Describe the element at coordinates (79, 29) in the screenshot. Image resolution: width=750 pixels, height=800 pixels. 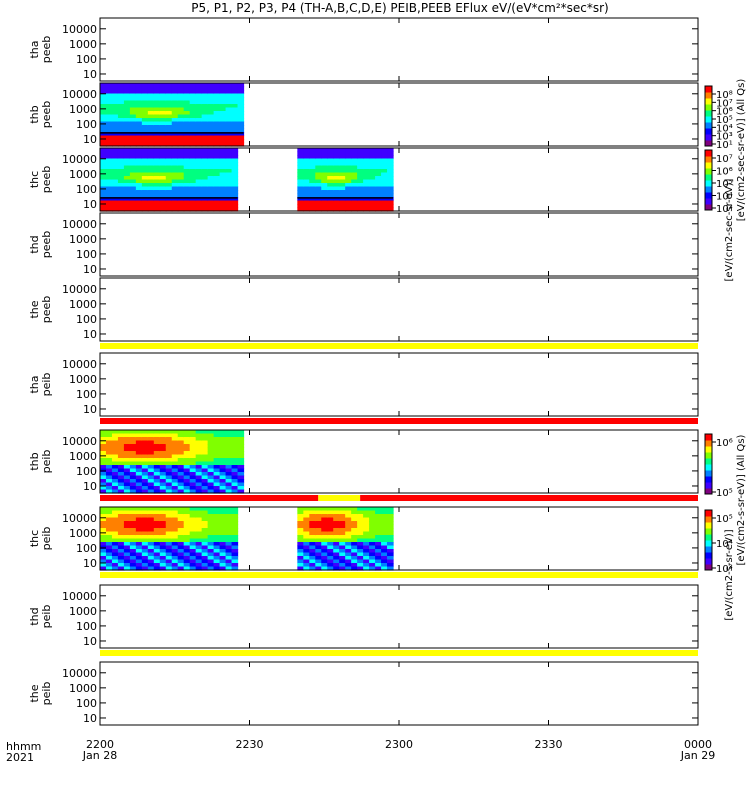
I see `y-tick-label: 10000` at that location.